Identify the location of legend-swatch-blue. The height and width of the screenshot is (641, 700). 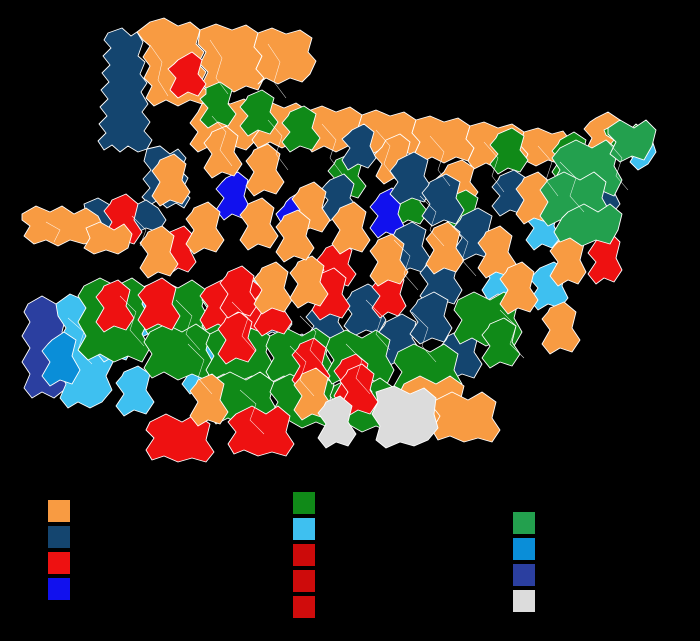
(59, 589).